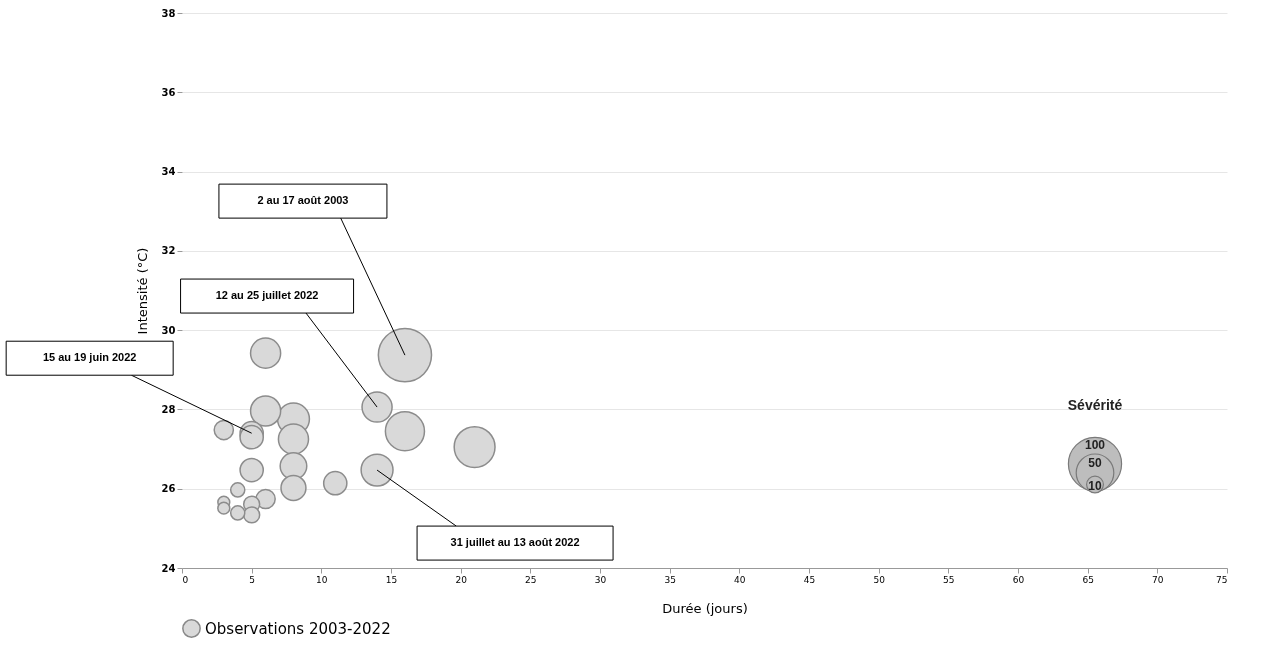 The width and height of the screenshot is (1275, 656). What do you see at coordinates (1222, 579) in the screenshot?
I see `x-tick-label: 75` at bounding box center [1222, 579].